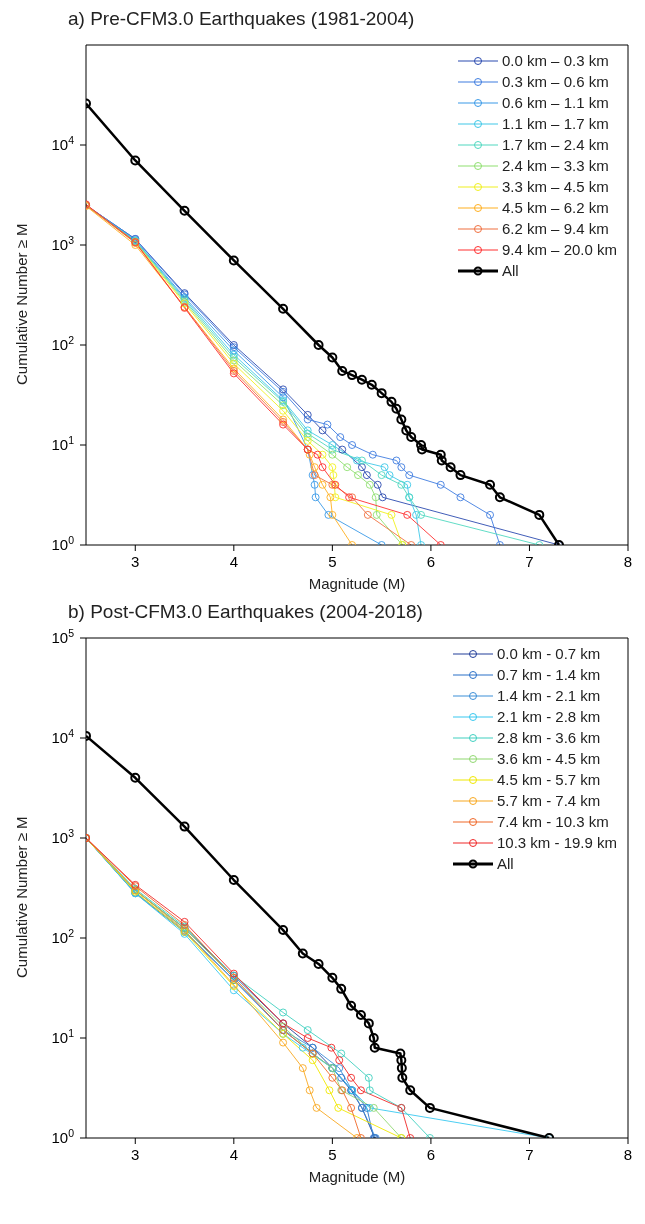 Image resolution: width=645 pixels, height=1224 pixels. What do you see at coordinates (548, 779) in the screenshot?
I see `legend-label: 4.5 km - 5.7 km` at bounding box center [548, 779].